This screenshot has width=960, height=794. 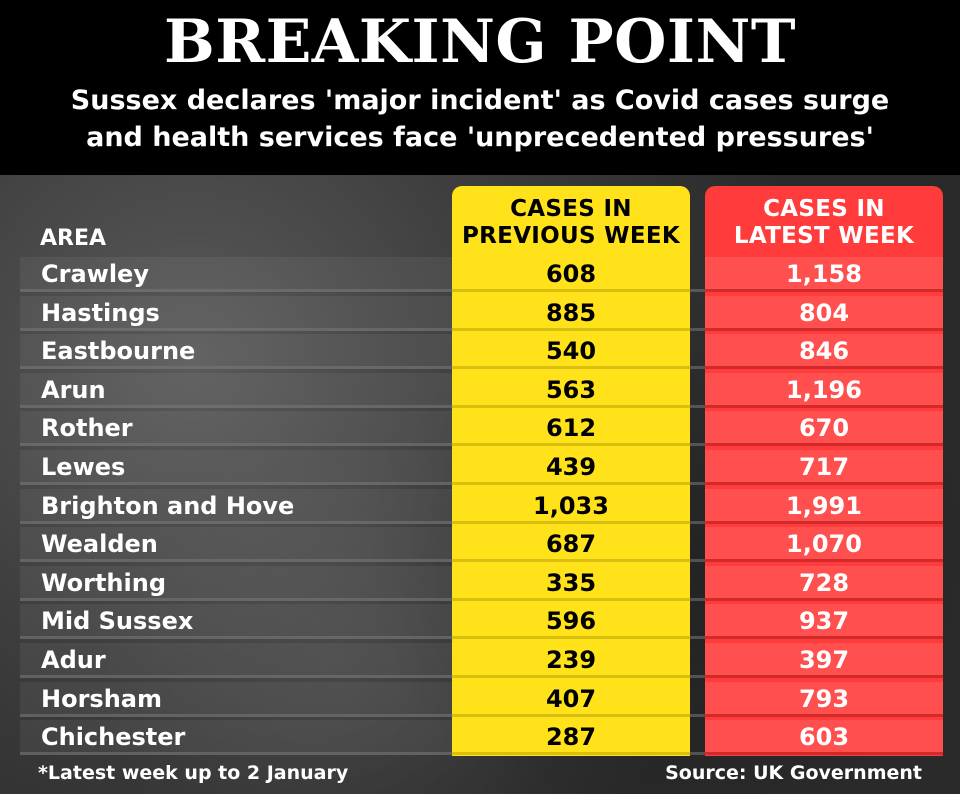 What do you see at coordinates (480, 738) in the screenshot?
I see `table-row: Chichester 287 603` at bounding box center [480, 738].